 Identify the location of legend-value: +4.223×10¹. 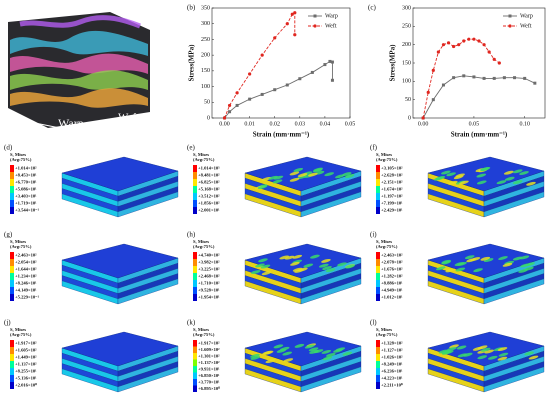
(392, 378).